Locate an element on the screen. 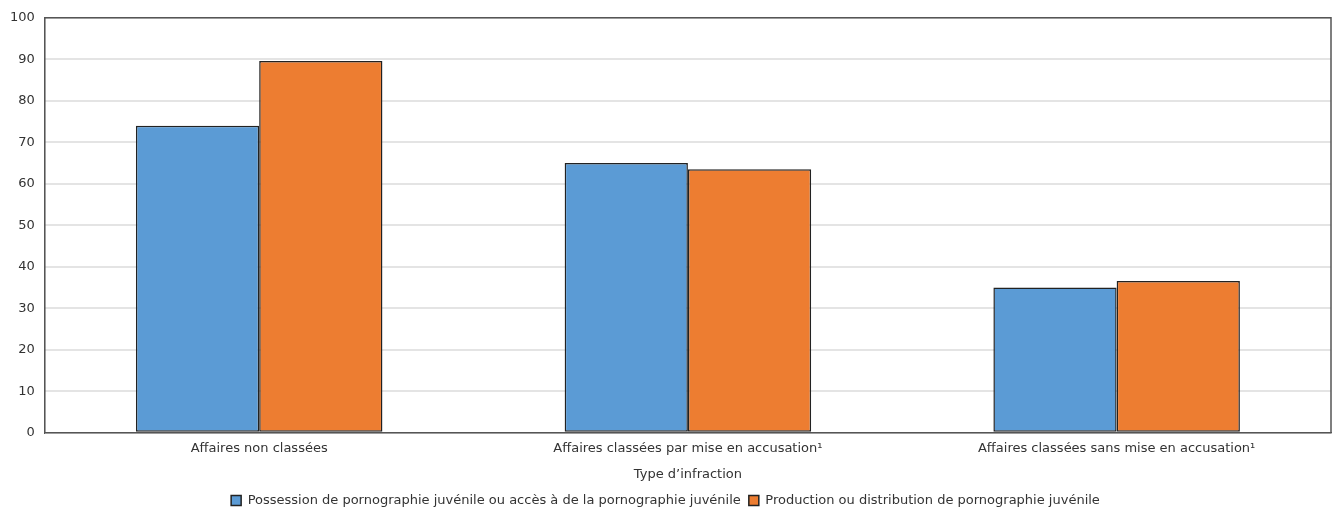  x-tick-label: Affaires classées sans mise en accusation¹ is located at coordinates (1116, 447).